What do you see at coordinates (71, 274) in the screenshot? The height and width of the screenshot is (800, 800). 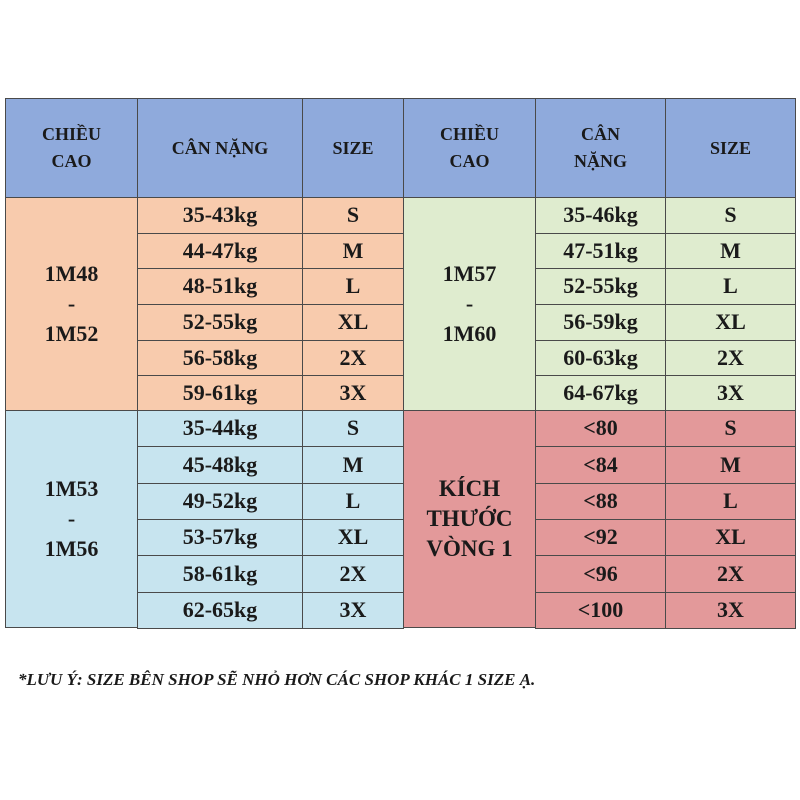 I see `cell-text: 1M48` at bounding box center [71, 274].